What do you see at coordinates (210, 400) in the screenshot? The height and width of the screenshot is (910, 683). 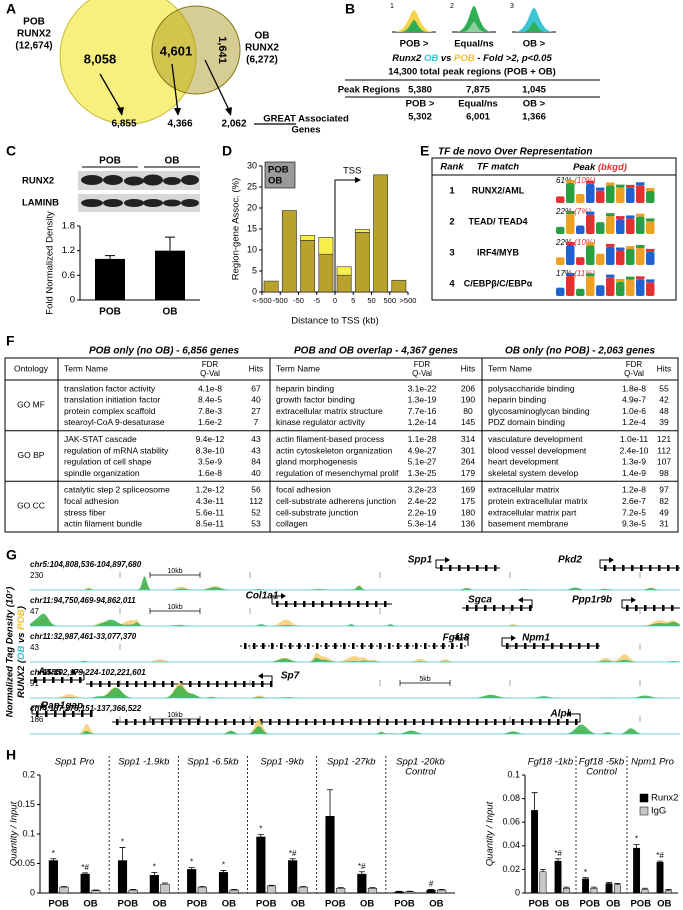 I see `table-cell: 8.4e-5` at bounding box center [210, 400].